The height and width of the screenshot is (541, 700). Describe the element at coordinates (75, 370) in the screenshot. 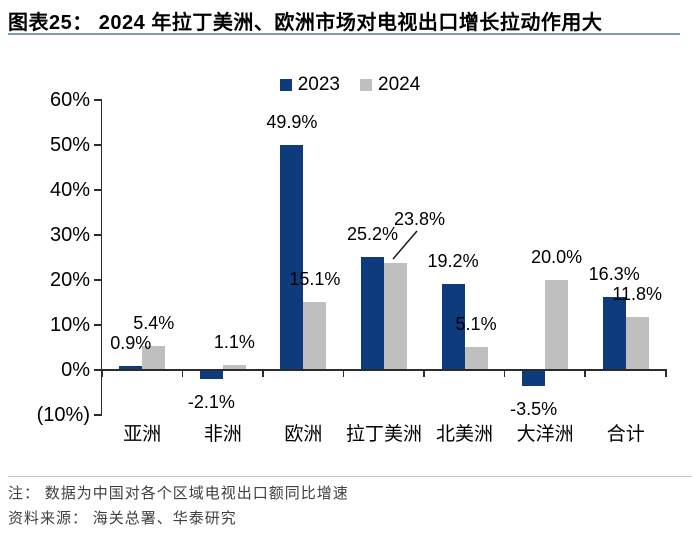

I see `y-axis-label: 0%` at that location.